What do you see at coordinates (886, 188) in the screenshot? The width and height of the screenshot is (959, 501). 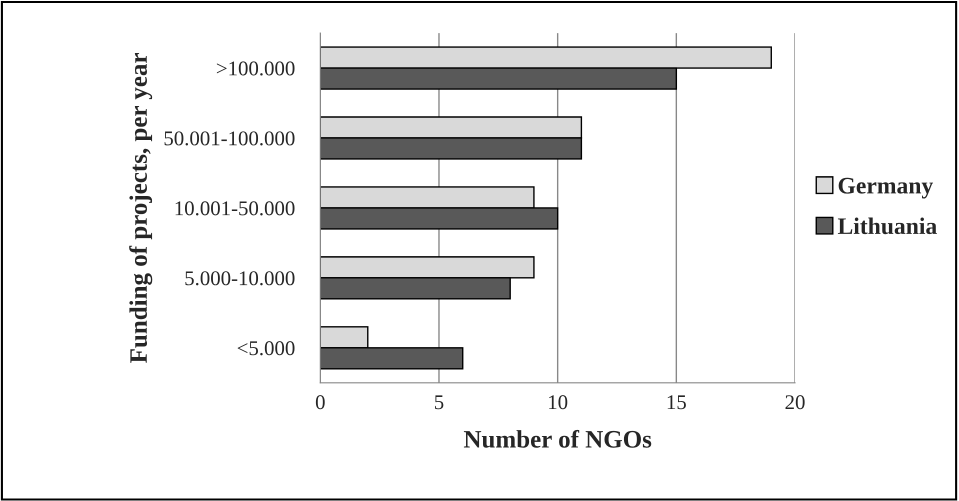 I see `legend-label: Germany` at bounding box center [886, 188].